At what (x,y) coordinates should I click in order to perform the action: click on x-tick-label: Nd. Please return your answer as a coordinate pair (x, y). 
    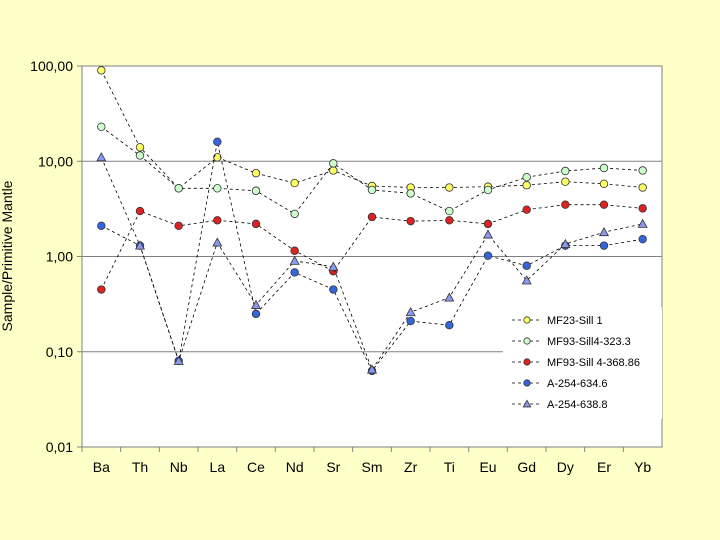
    Looking at the image, I should click on (295, 467).